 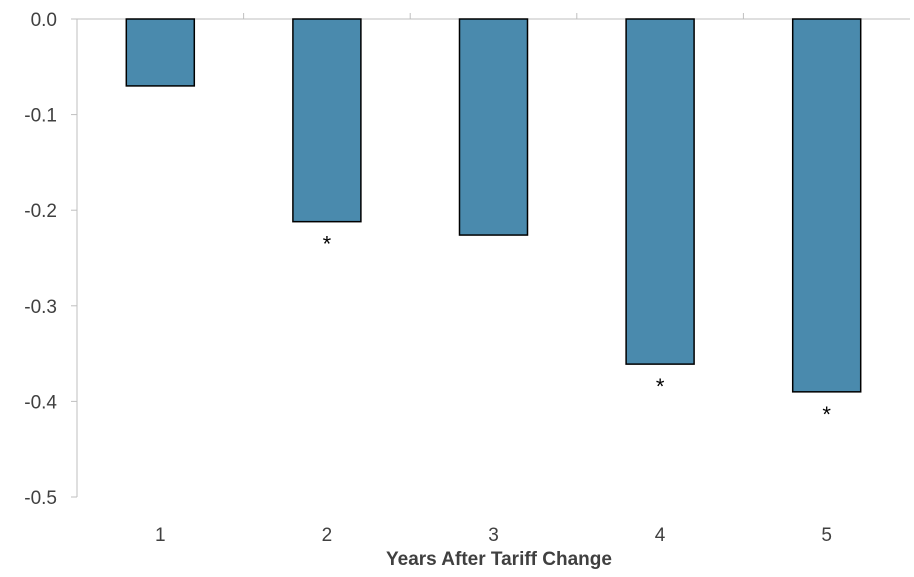 I want to click on y-tick-label: -0.4, so click(x=40, y=402).